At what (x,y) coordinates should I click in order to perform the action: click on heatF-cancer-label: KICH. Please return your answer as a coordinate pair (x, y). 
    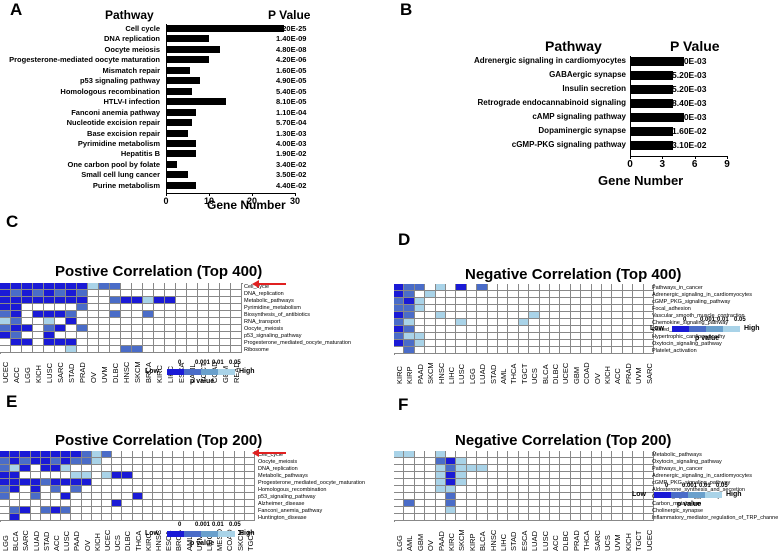
    Looking at the image, I should click on (628, 542).